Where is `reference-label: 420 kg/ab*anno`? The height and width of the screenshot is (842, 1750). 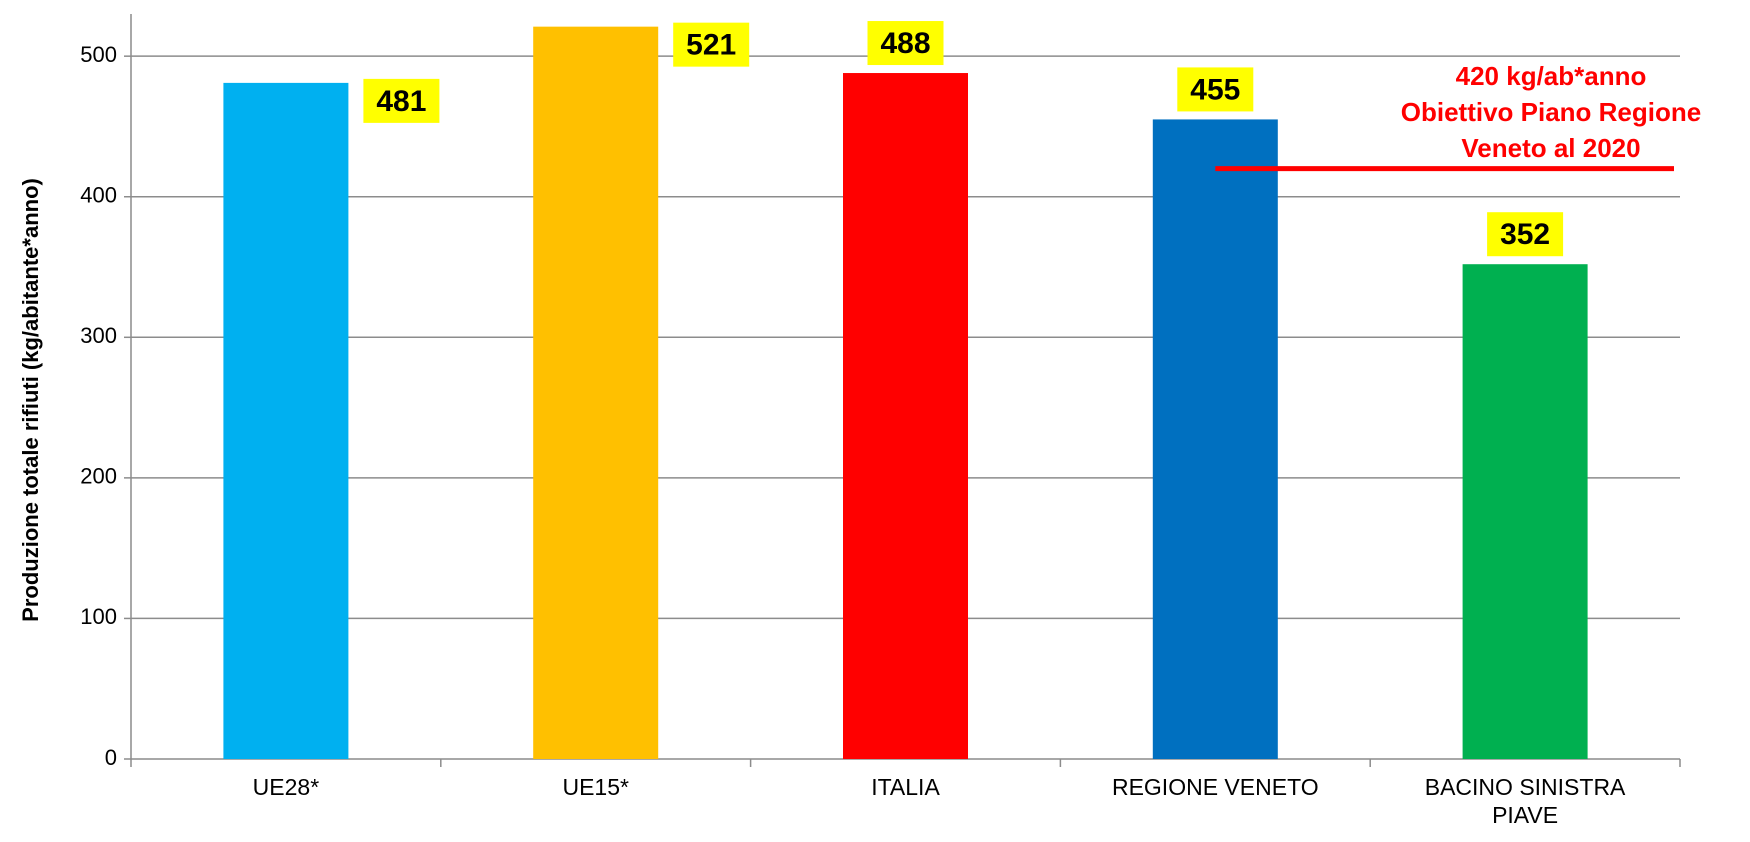 reference-label: 420 kg/ab*anno is located at coordinates (1551, 76).